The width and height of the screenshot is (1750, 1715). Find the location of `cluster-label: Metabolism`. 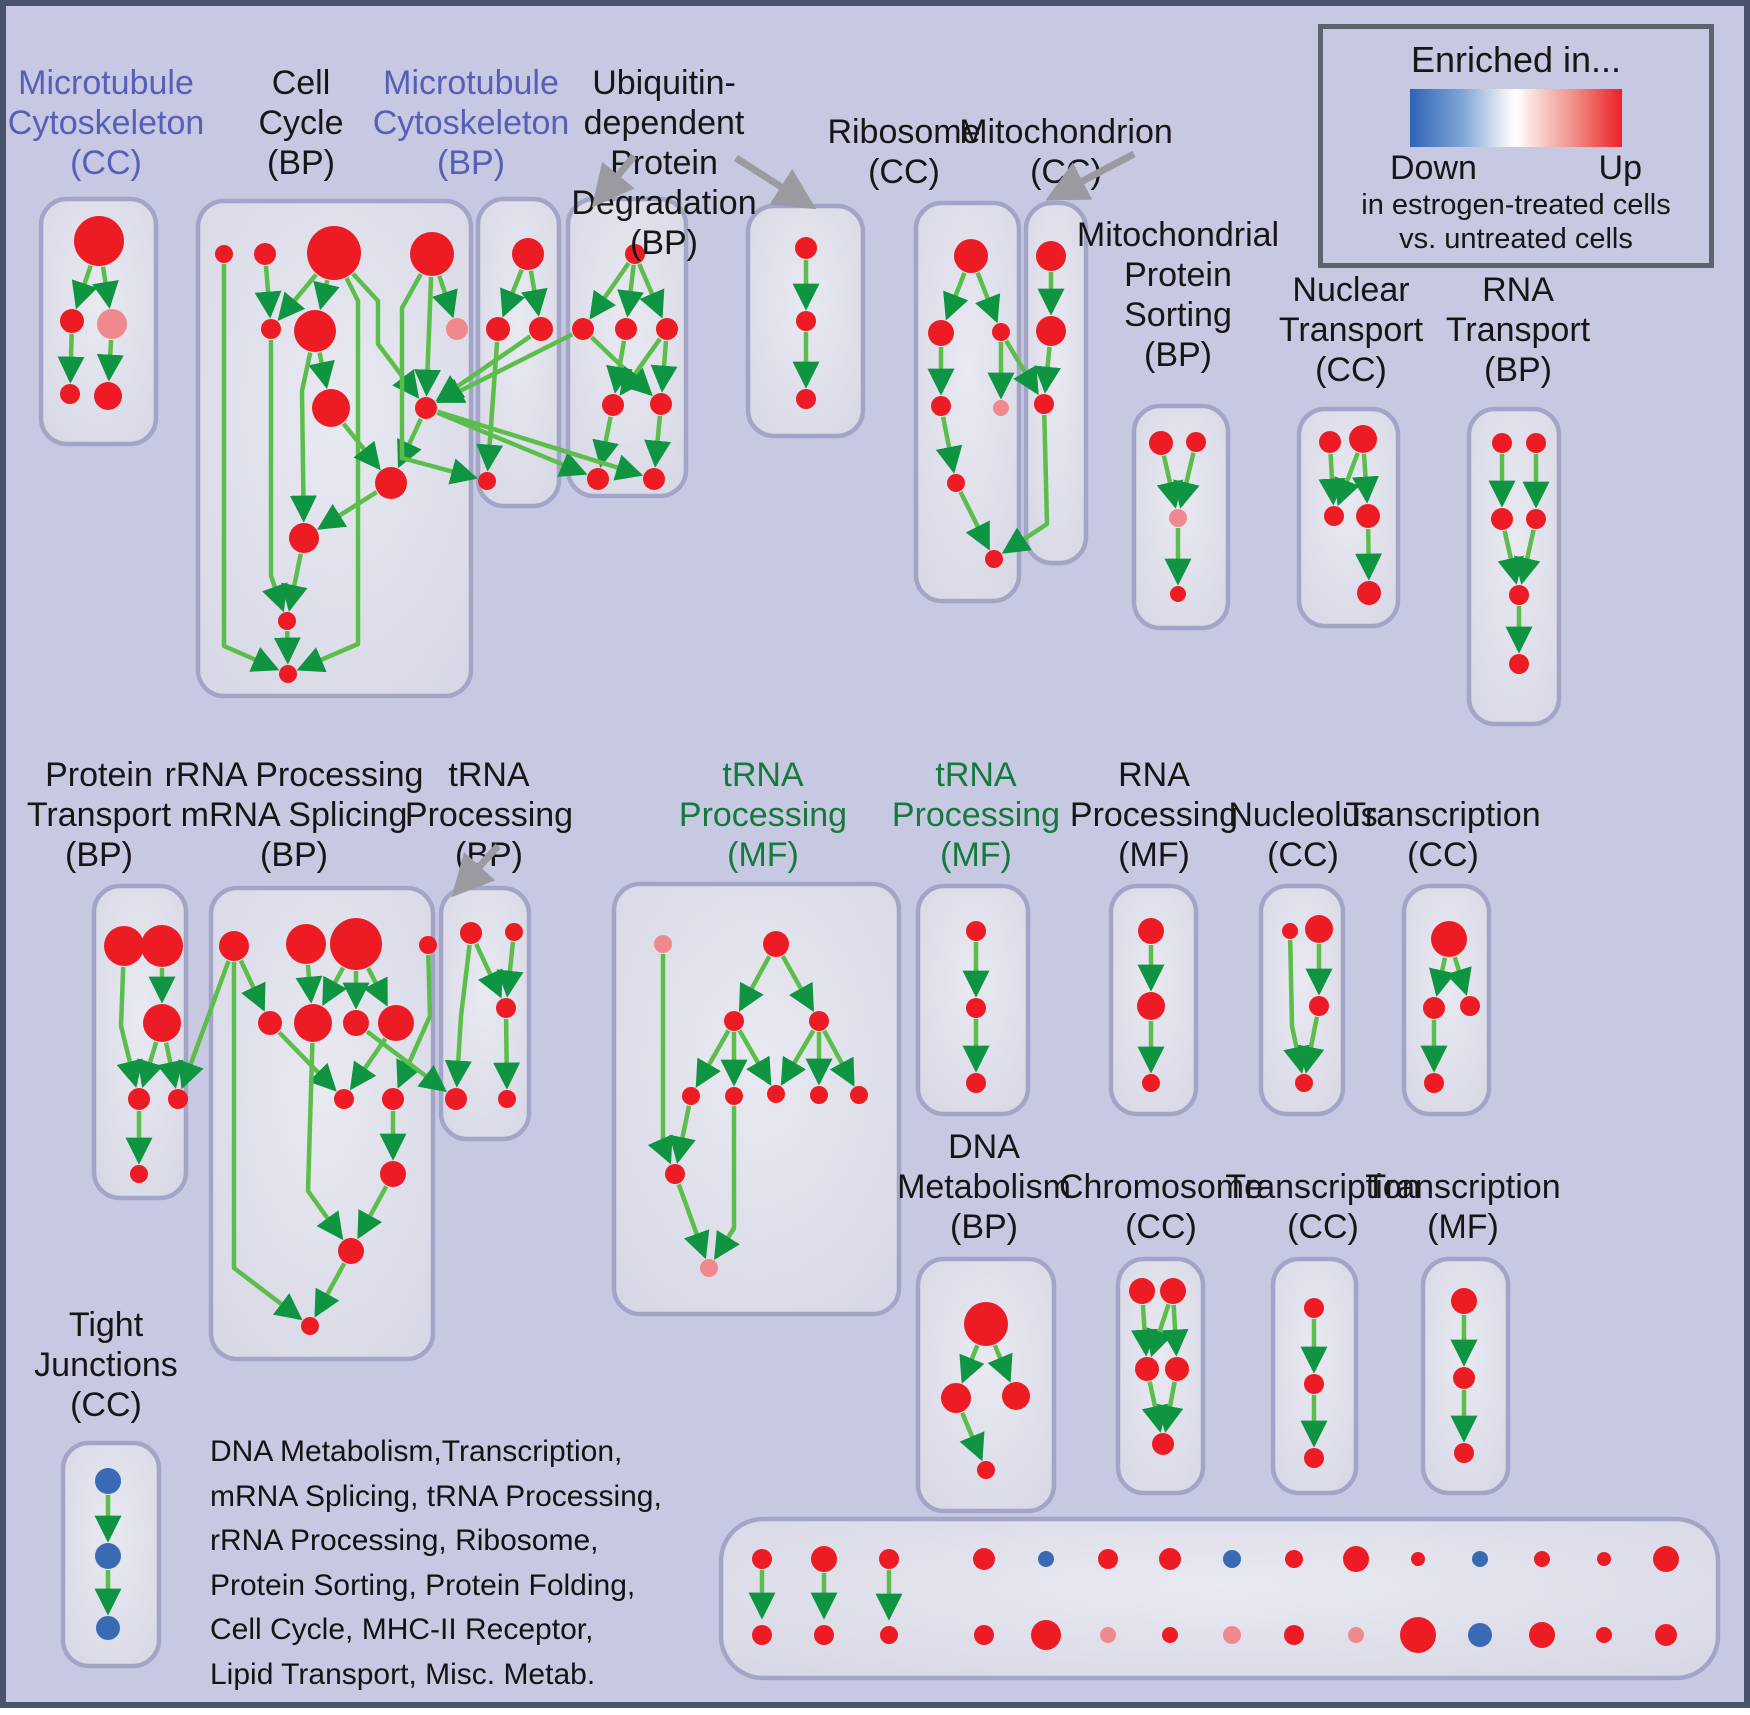

cluster-label: Metabolism is located at coordinates (984, 1187).